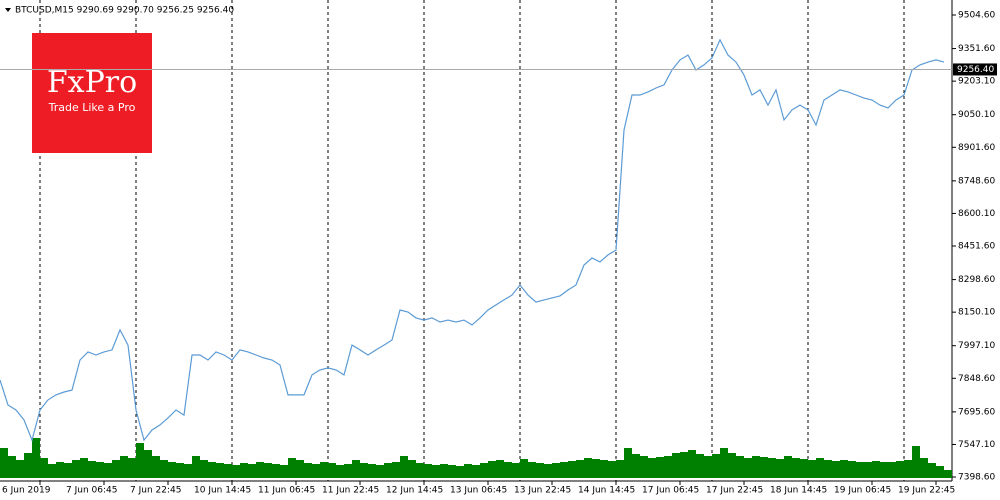 This screenshot has width=1000, height=500. What do you see at coordinates (976, 280) in the screenshot?
I see `y-tick-label: 8298.60` at bounding box center [976, 280].